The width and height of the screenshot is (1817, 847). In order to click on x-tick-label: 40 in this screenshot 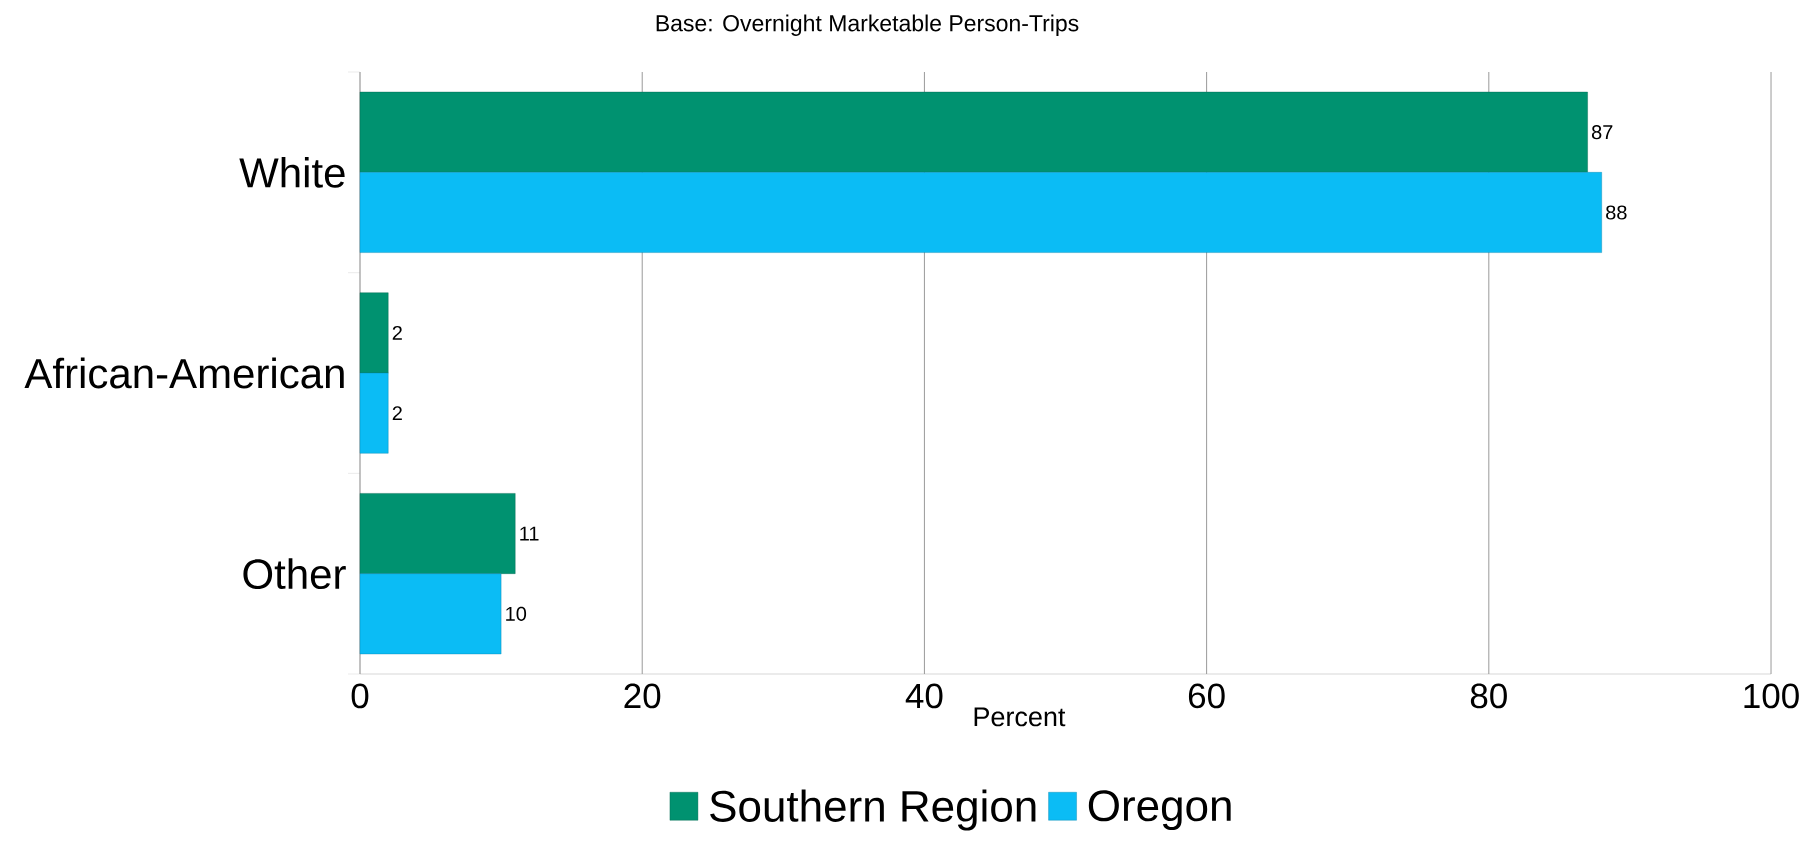, I will do `click(924, 696)`.